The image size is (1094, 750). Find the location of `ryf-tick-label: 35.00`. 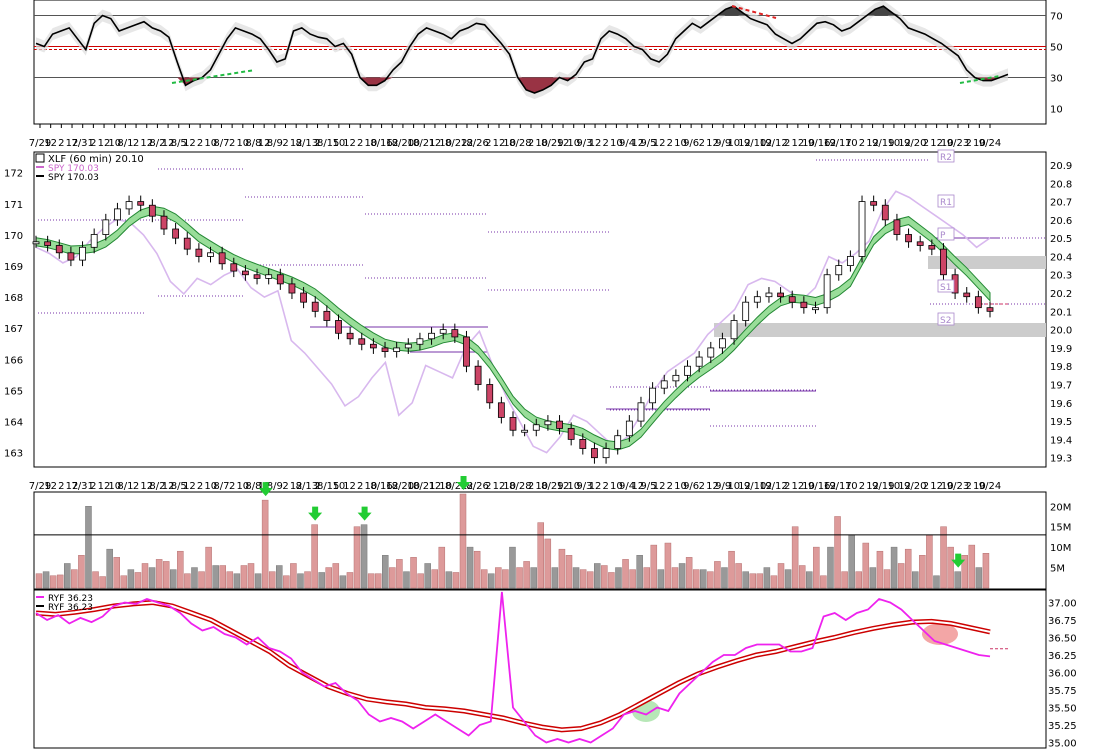

ryf-tick-label: 35.00 is located at coordinates (1062, 744).